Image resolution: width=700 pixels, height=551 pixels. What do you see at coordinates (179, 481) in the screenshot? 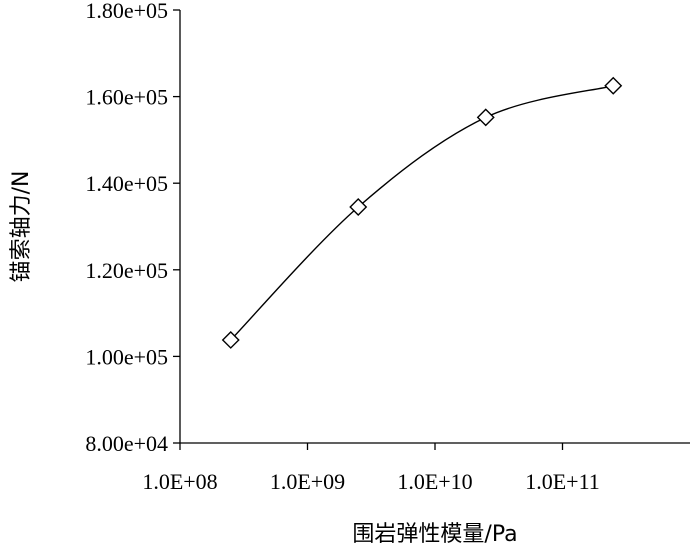
I see `x-tick-label: 1.0E+08` at bounding box center [179, 481].